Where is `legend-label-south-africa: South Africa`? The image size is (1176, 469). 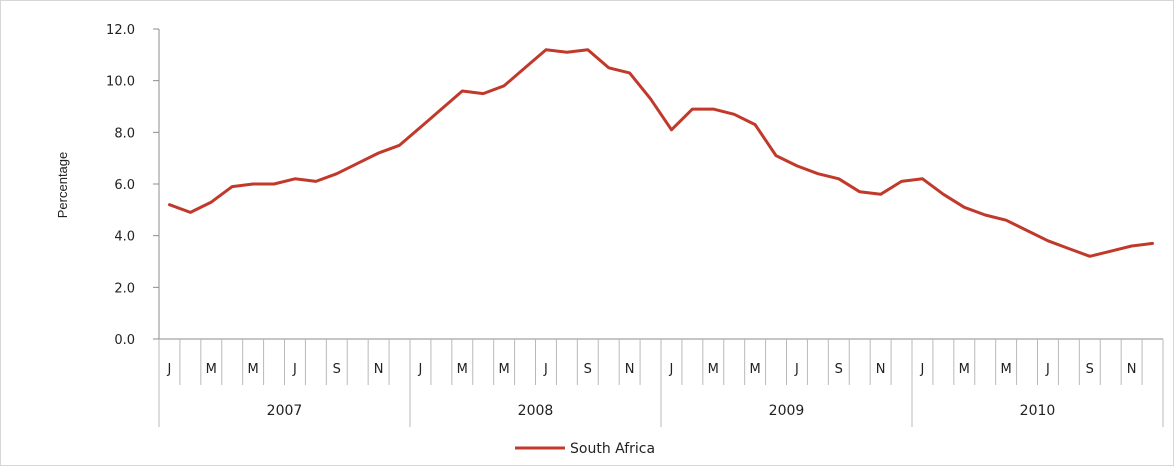 legend-label-south-africa: South Africa is located at coordinates (612, 449).